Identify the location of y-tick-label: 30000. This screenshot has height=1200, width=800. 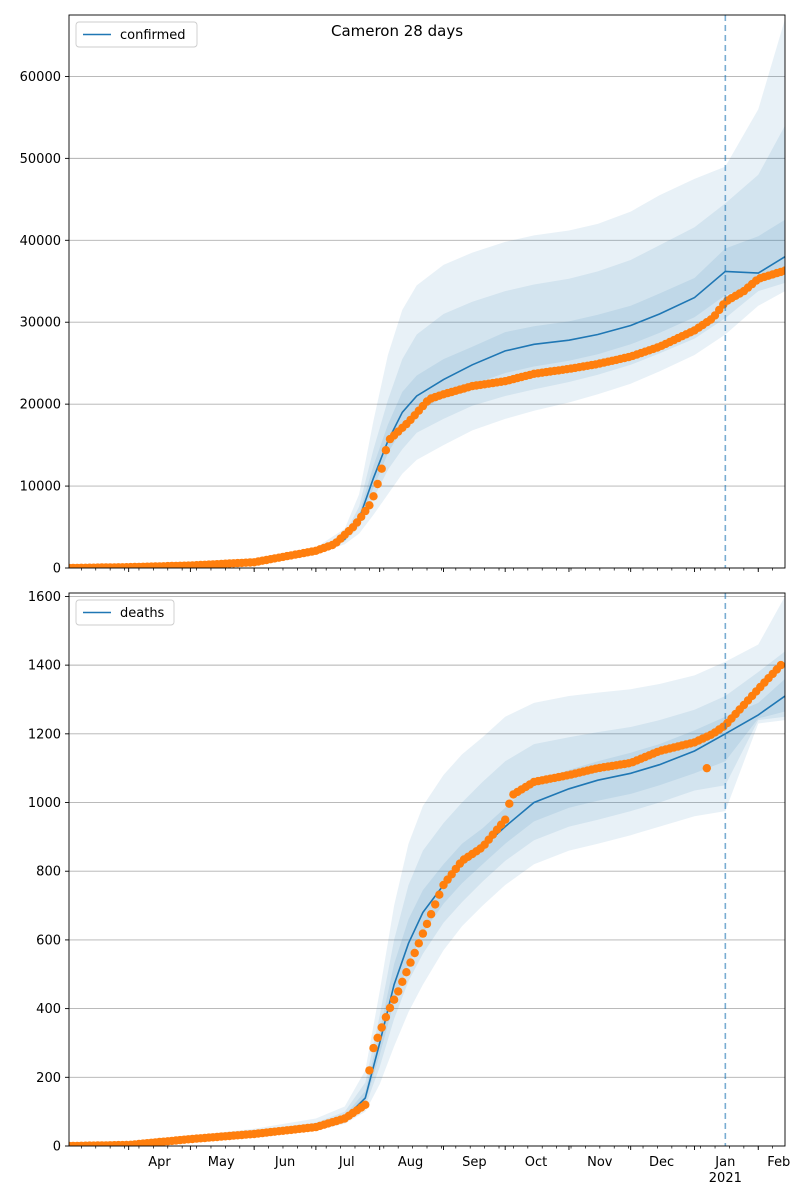
(40, 323).